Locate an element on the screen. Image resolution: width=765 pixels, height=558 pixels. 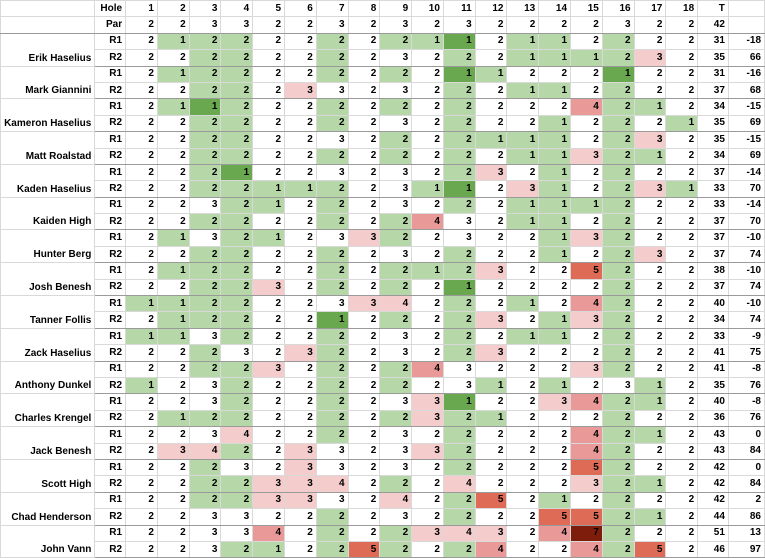
player-name: Charles Krengel is located at coordinates (48, 410).